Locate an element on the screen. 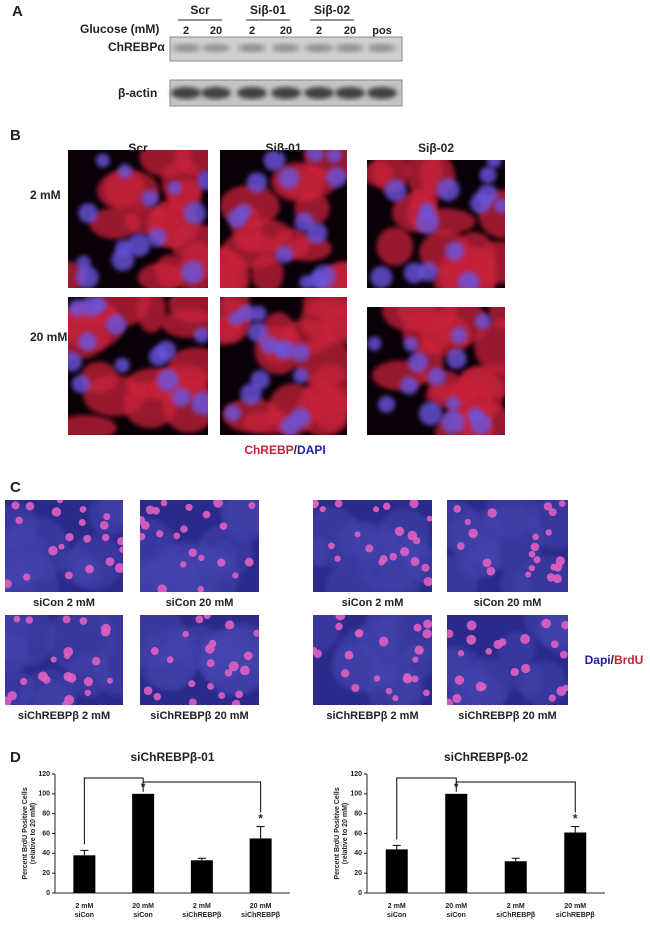 This screenshot has height=939, width=650. label: 20 is located at coordinates (216, 31).